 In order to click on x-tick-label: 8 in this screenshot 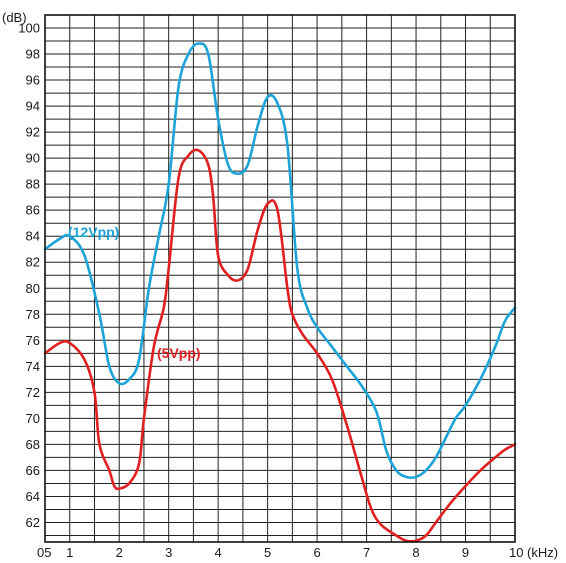, I will do `click(415, 552)`.